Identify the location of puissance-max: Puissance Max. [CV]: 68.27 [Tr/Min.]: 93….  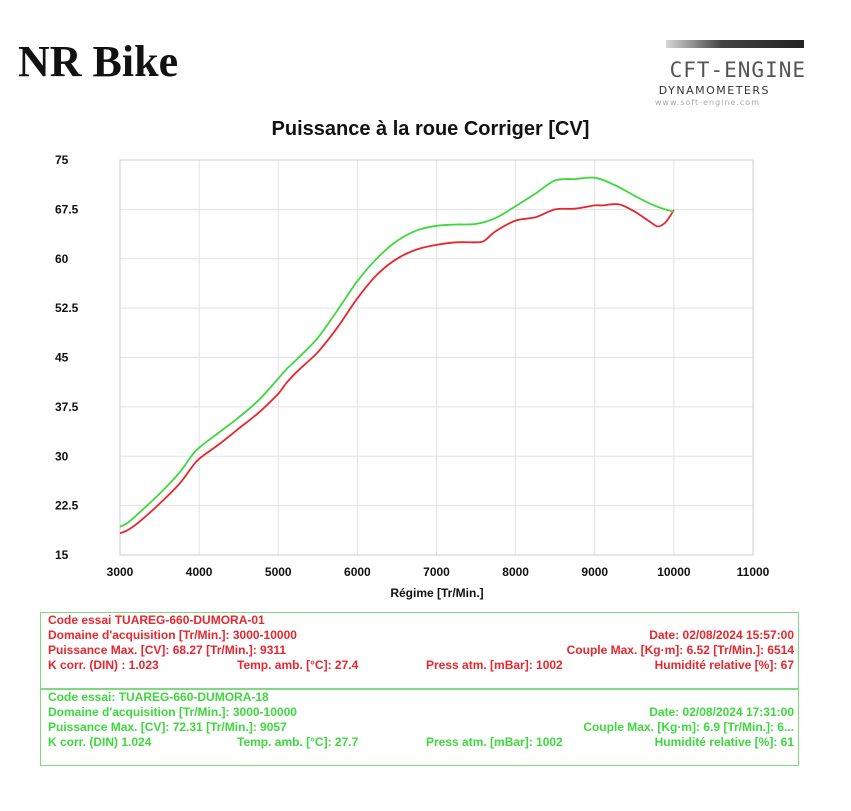
(167, 650).